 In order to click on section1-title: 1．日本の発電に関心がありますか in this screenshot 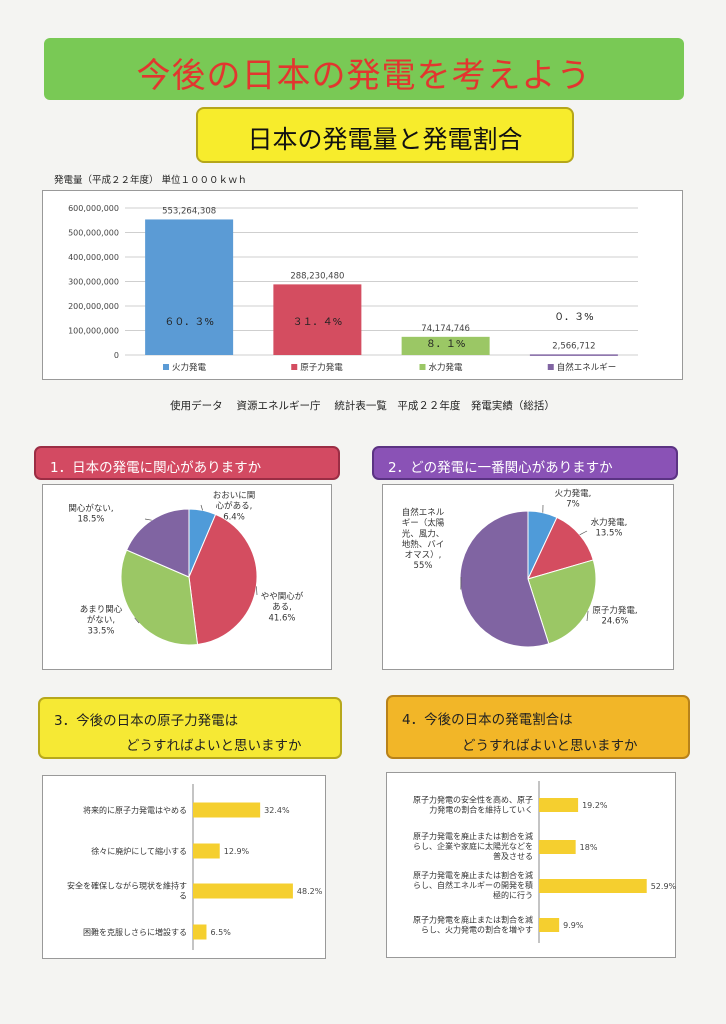, I will do `click(156, 468)`.